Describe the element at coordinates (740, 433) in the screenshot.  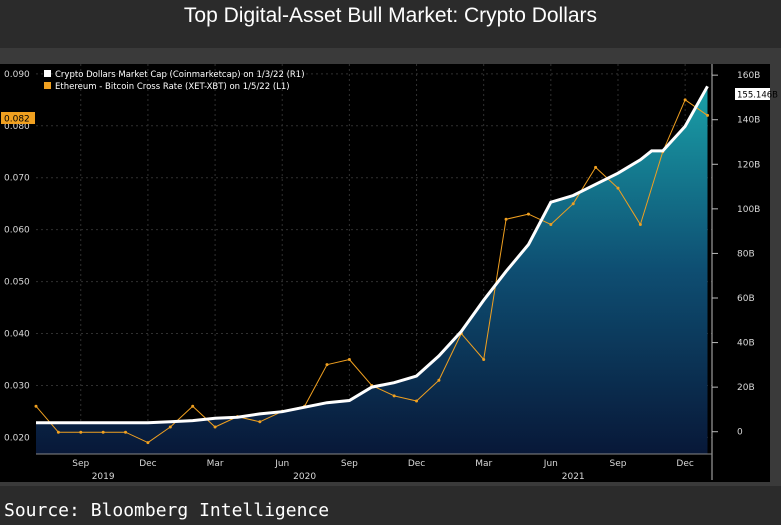
I see `right-tick-label: 0` at that location.